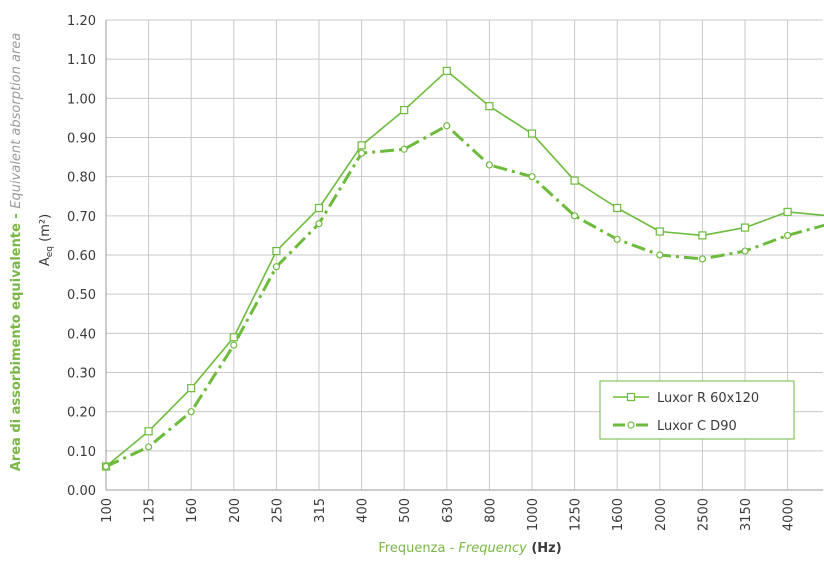 This screenshot has height=561, width=824. What do you see at coordinates (81, 60) in the screenshot?
I see `y-tick-label: 1.10` at bounding box center [81, 60].